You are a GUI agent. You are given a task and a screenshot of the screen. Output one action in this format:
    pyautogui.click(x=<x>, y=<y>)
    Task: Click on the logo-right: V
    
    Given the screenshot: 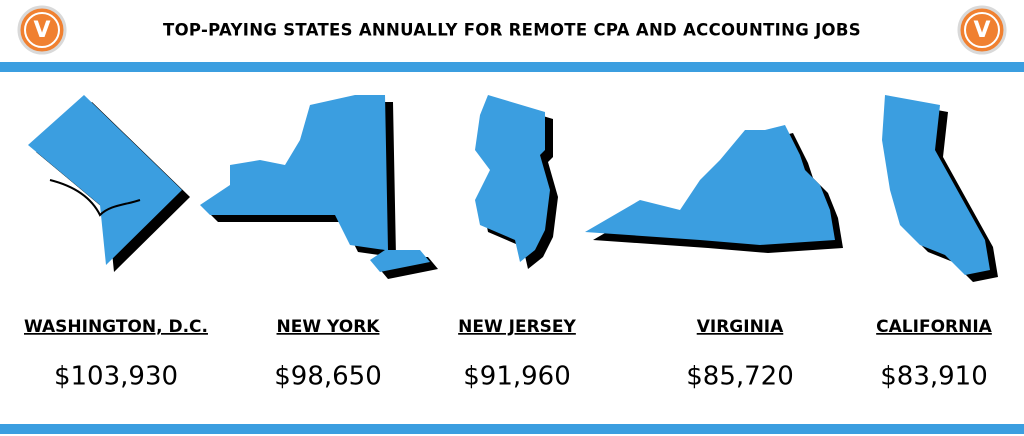 What is the action you would take?
    pyautogui.click(x=982, y=30)
    